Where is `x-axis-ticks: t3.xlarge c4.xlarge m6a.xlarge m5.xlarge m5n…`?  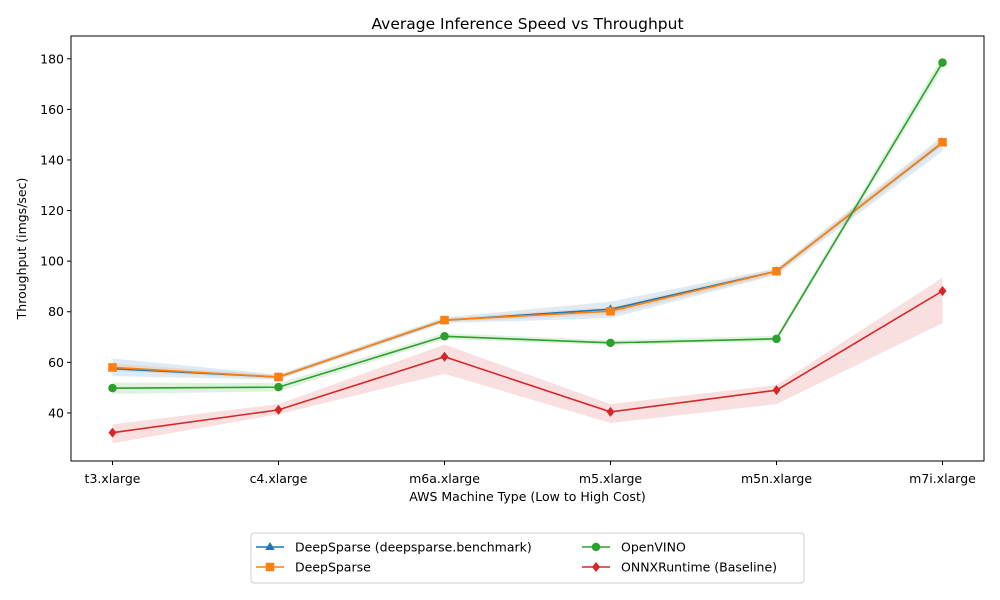 x-axis-ticks: t3.xlarge c4.xlarge m6a.xlarge m5.xlarge m5n… is located at coordinates (530, 473).